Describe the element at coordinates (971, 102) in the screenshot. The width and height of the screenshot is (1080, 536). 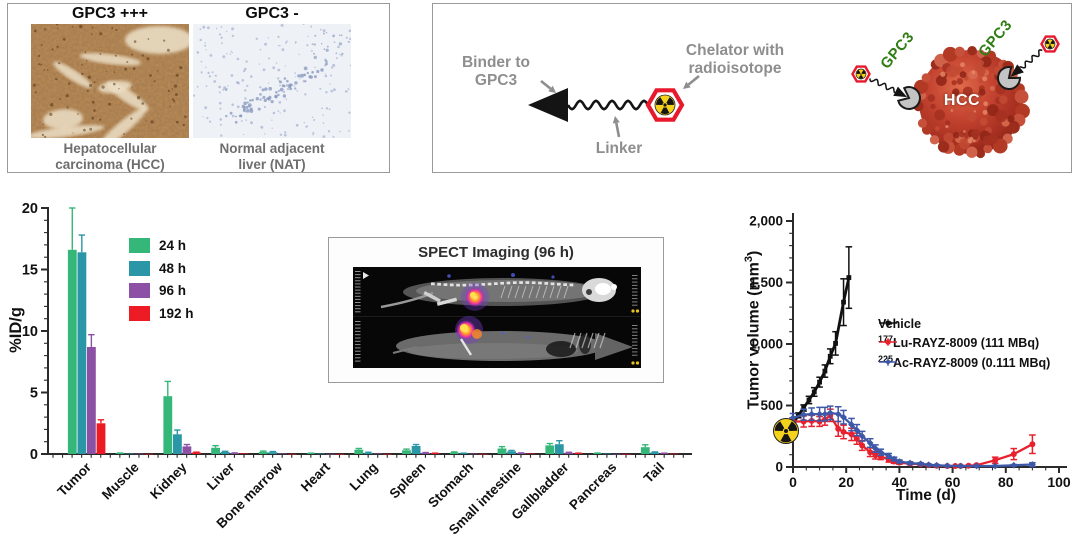
I see `tumor-cell-illustration` at that location.